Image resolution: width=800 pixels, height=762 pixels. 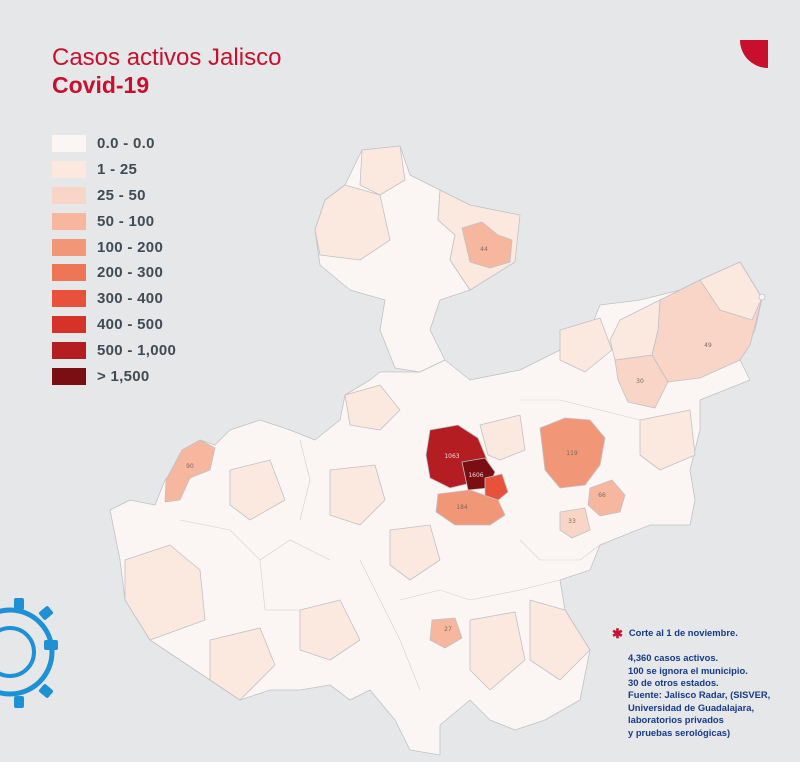 I want to click on cutoff-note: ✱ Corte al 1 de noviembre., so click(x=704, y=633).